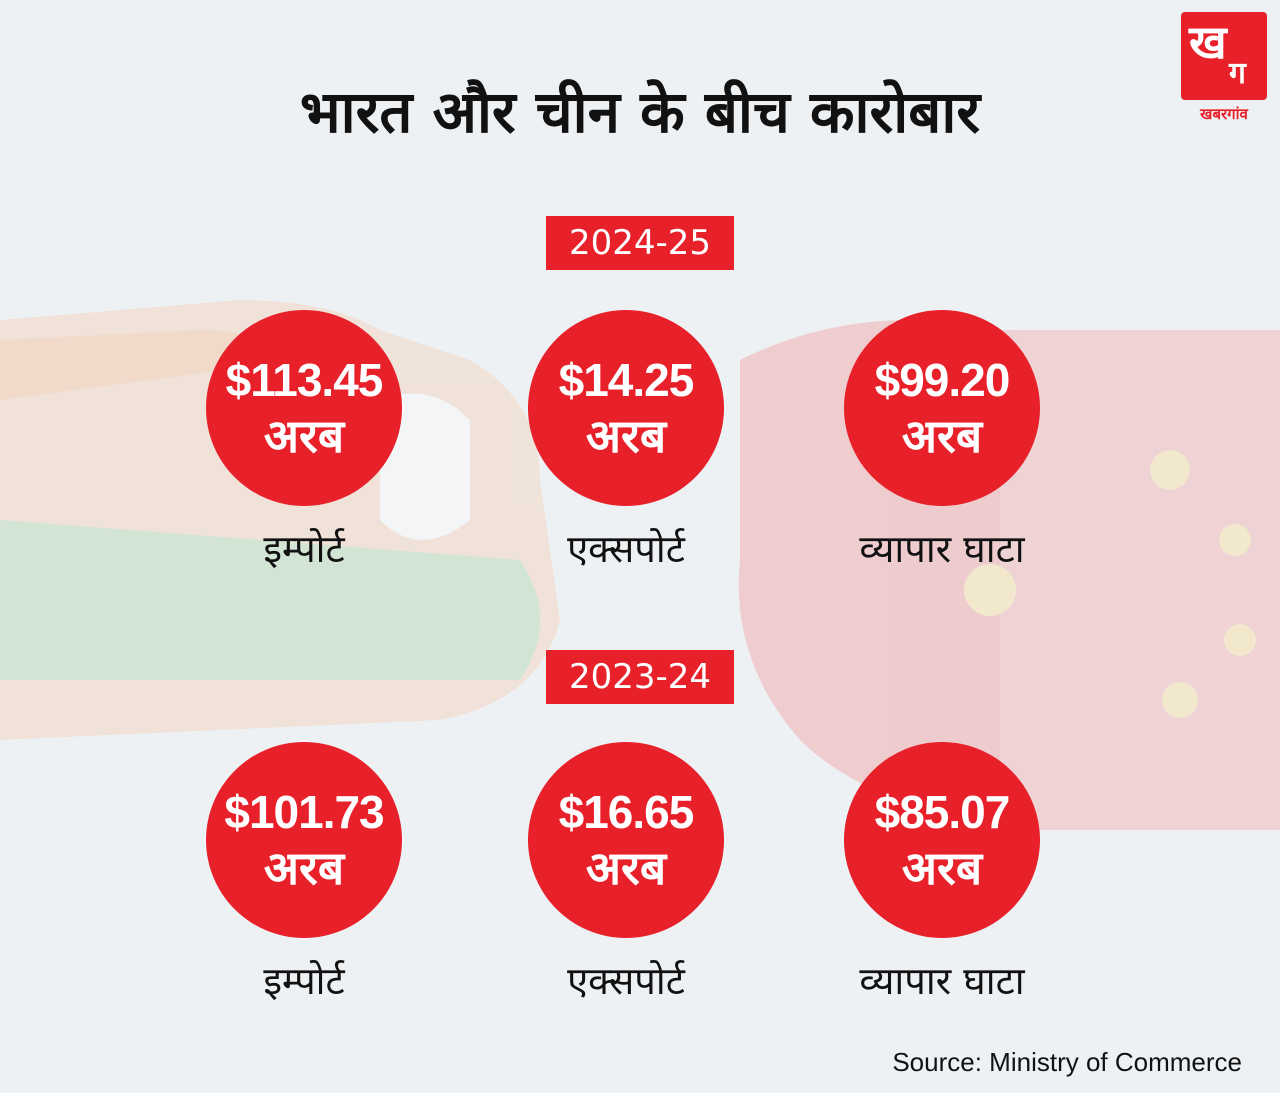 The height and width of the screenshot is (1093, 1280). I want to click on logo-mark-main: ख, so click(1208, 42).